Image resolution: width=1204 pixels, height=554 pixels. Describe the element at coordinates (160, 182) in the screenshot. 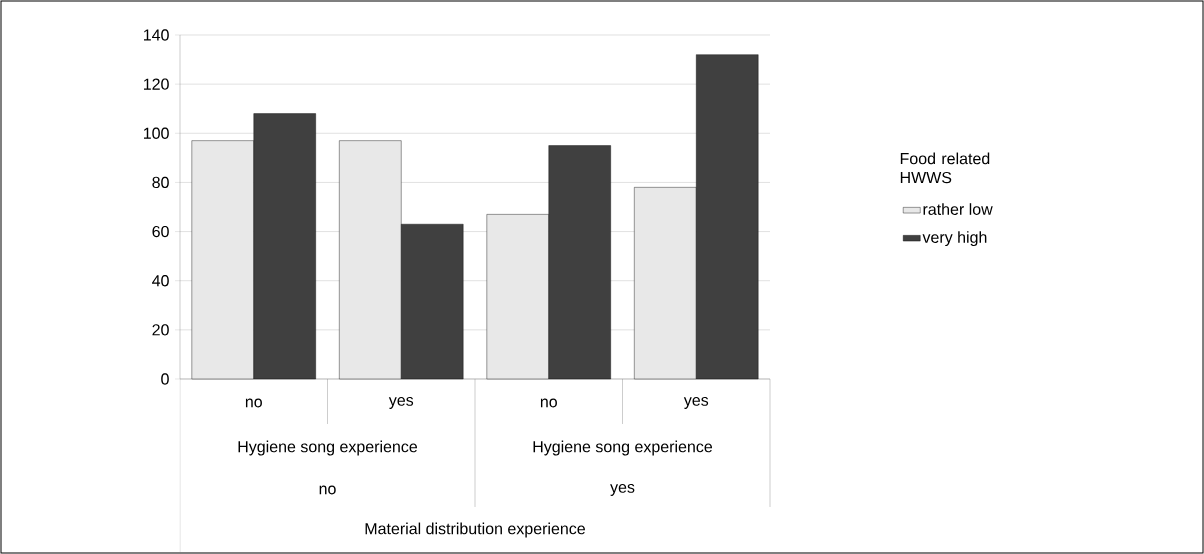

I see `y-tick-label: 80` at that location.